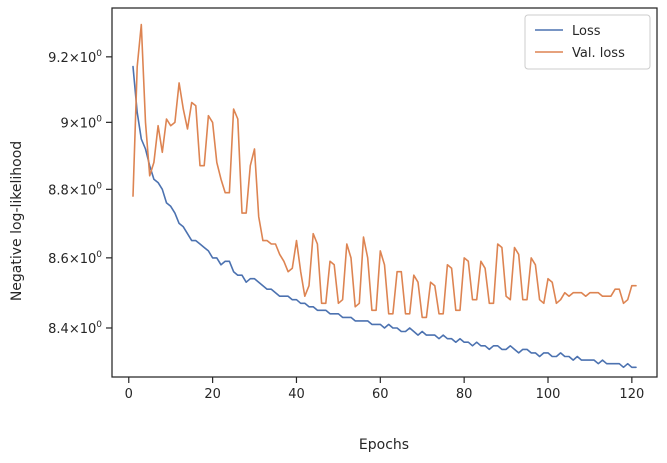 The image size is (667, 463). Describe the element at coordinates (17, 221) in the screenshot. I see `y-axis-label: Negative log-likelihood` at that location.